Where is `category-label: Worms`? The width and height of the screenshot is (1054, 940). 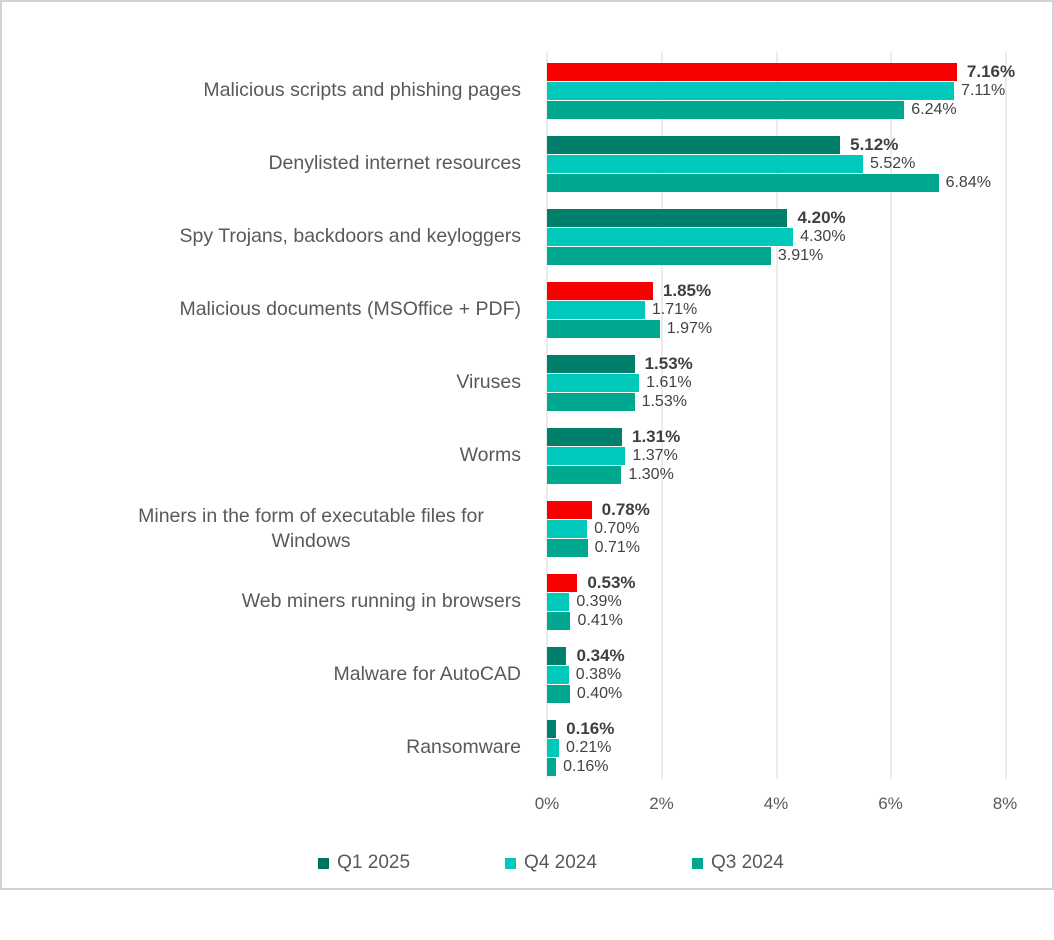 category-label: Worms is located at coordinates (490, 455).